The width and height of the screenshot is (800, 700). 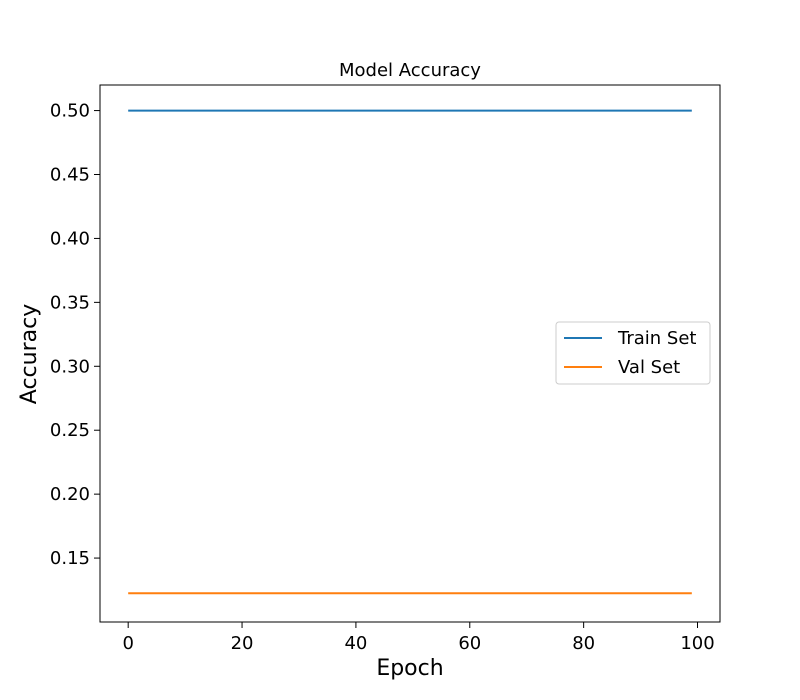 What do you see at coordinates (583, 643) in the screenshot?
I see `x-tick-label: 80` at bounding box center [583, 643].